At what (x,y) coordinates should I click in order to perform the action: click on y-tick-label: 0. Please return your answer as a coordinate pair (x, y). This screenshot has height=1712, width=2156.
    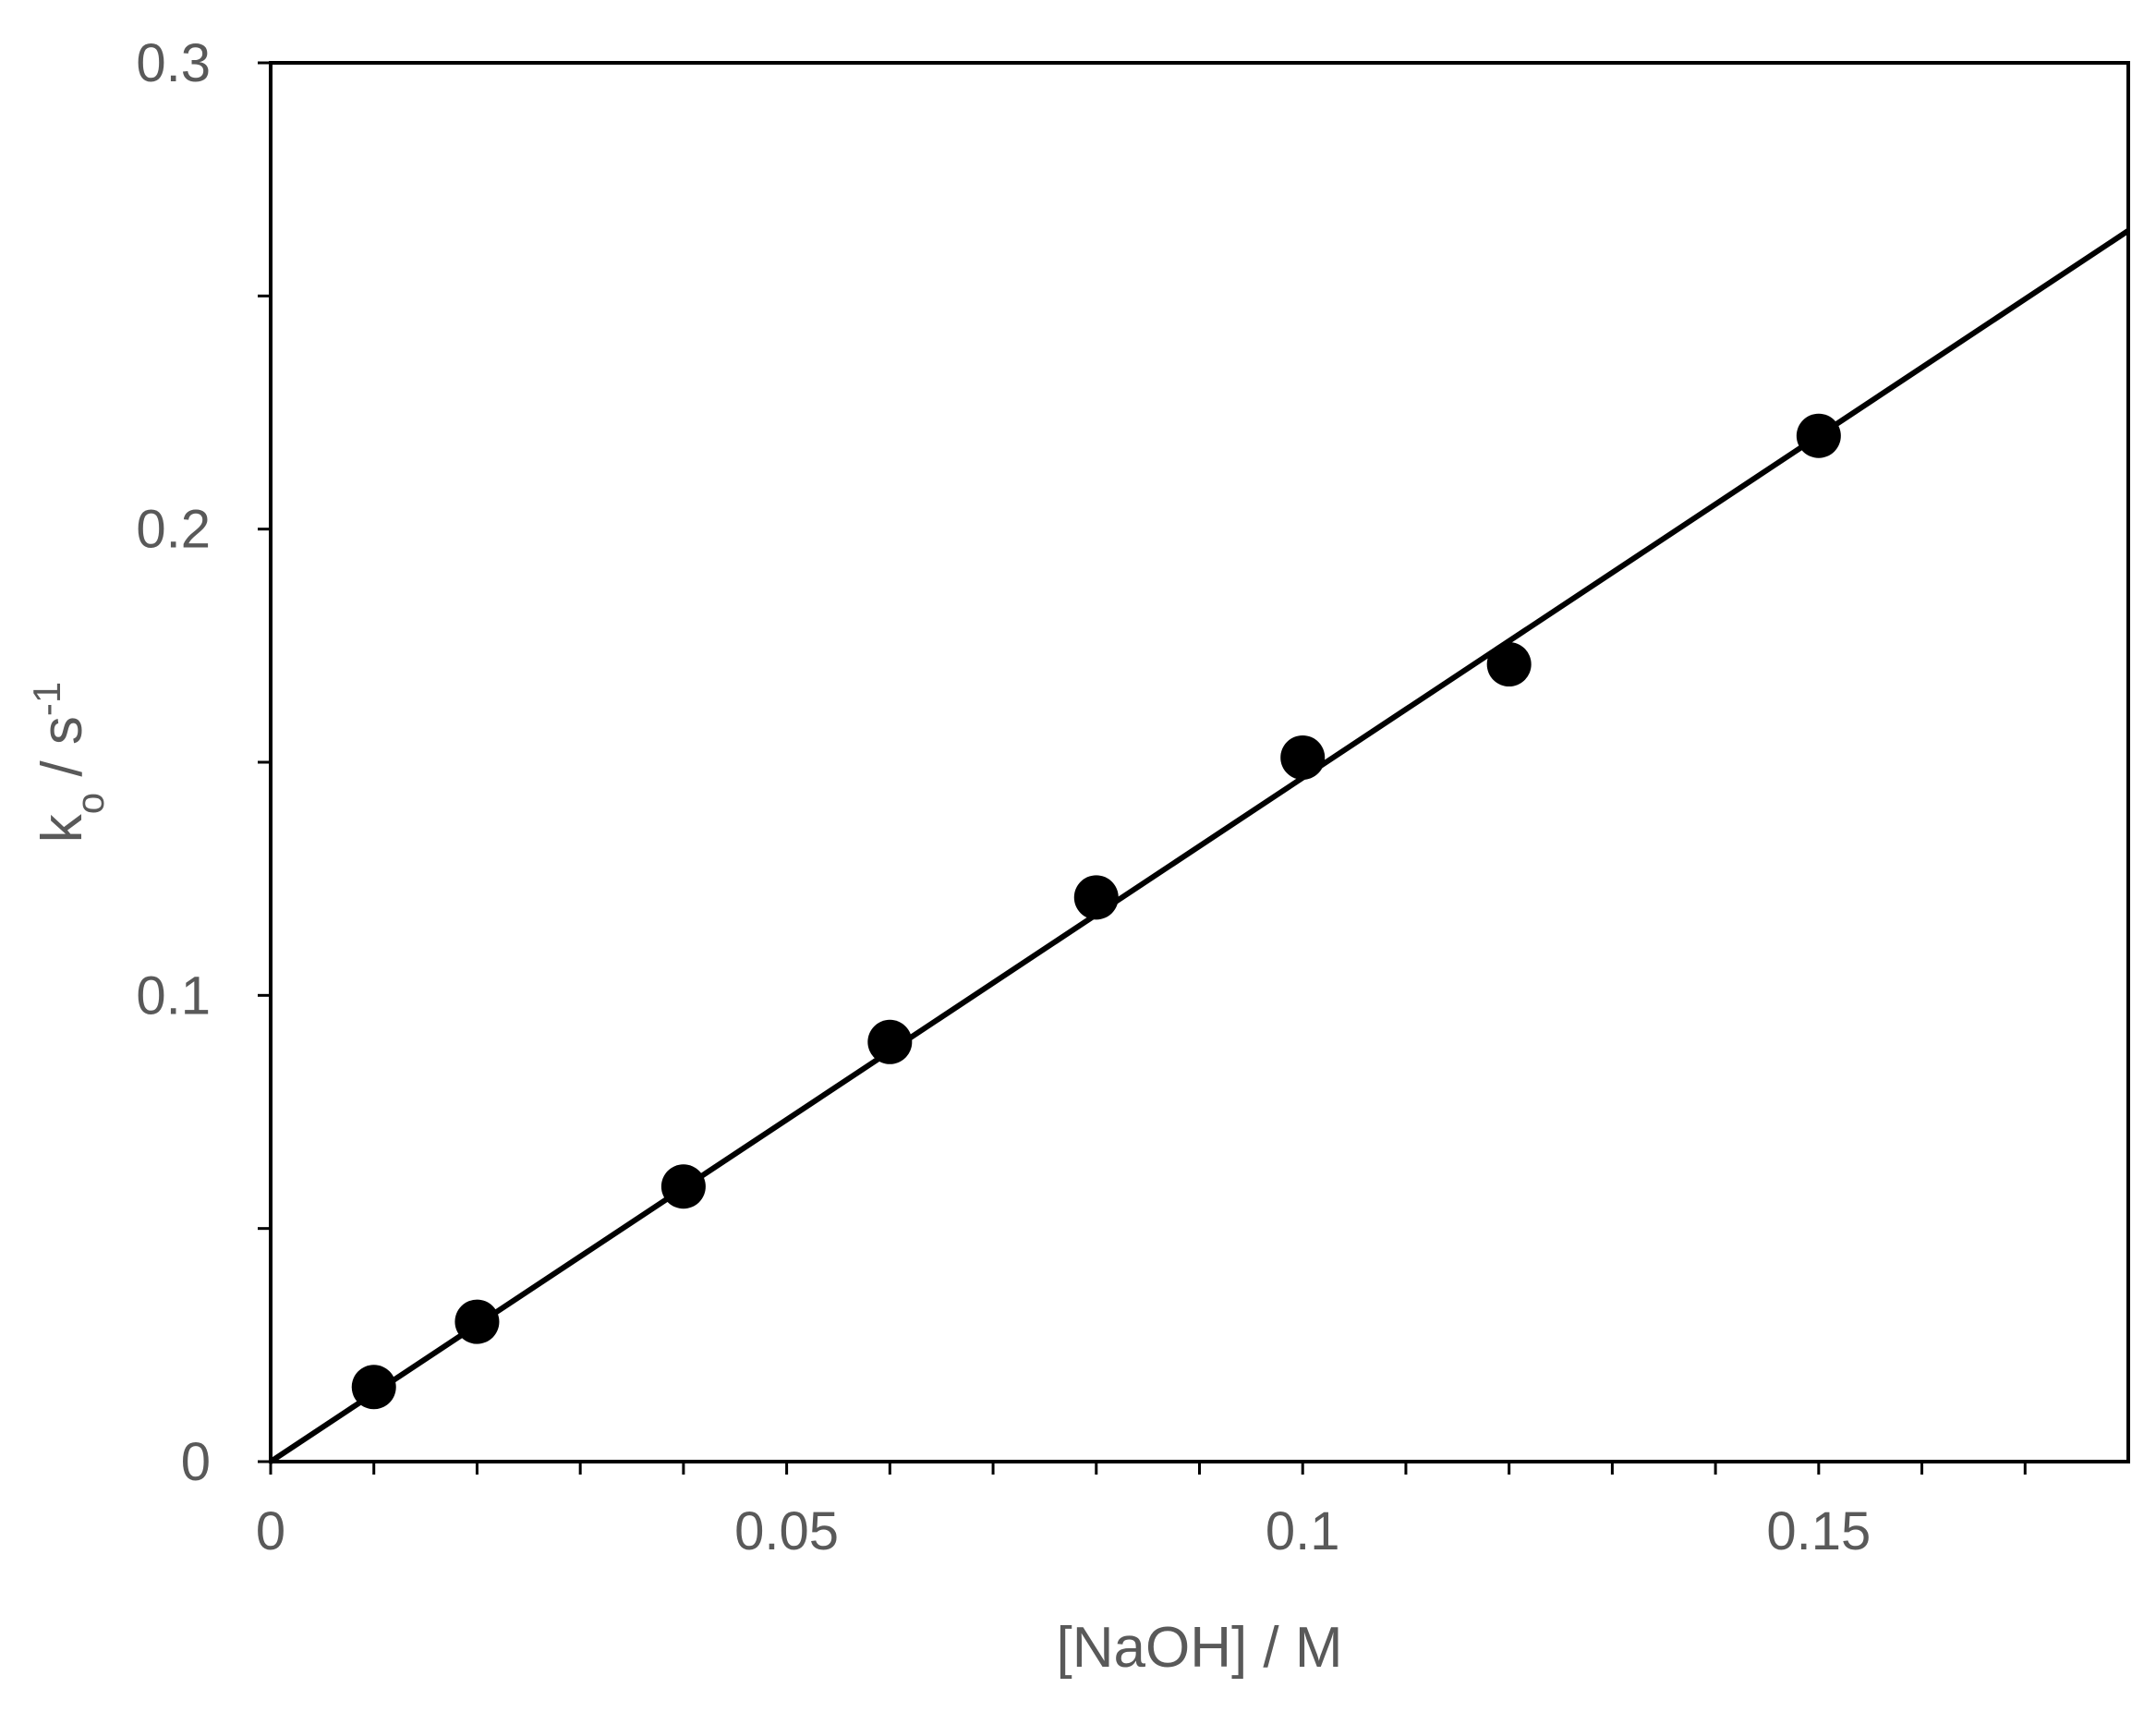
    Looking at the image, I should click on (196, 1462).